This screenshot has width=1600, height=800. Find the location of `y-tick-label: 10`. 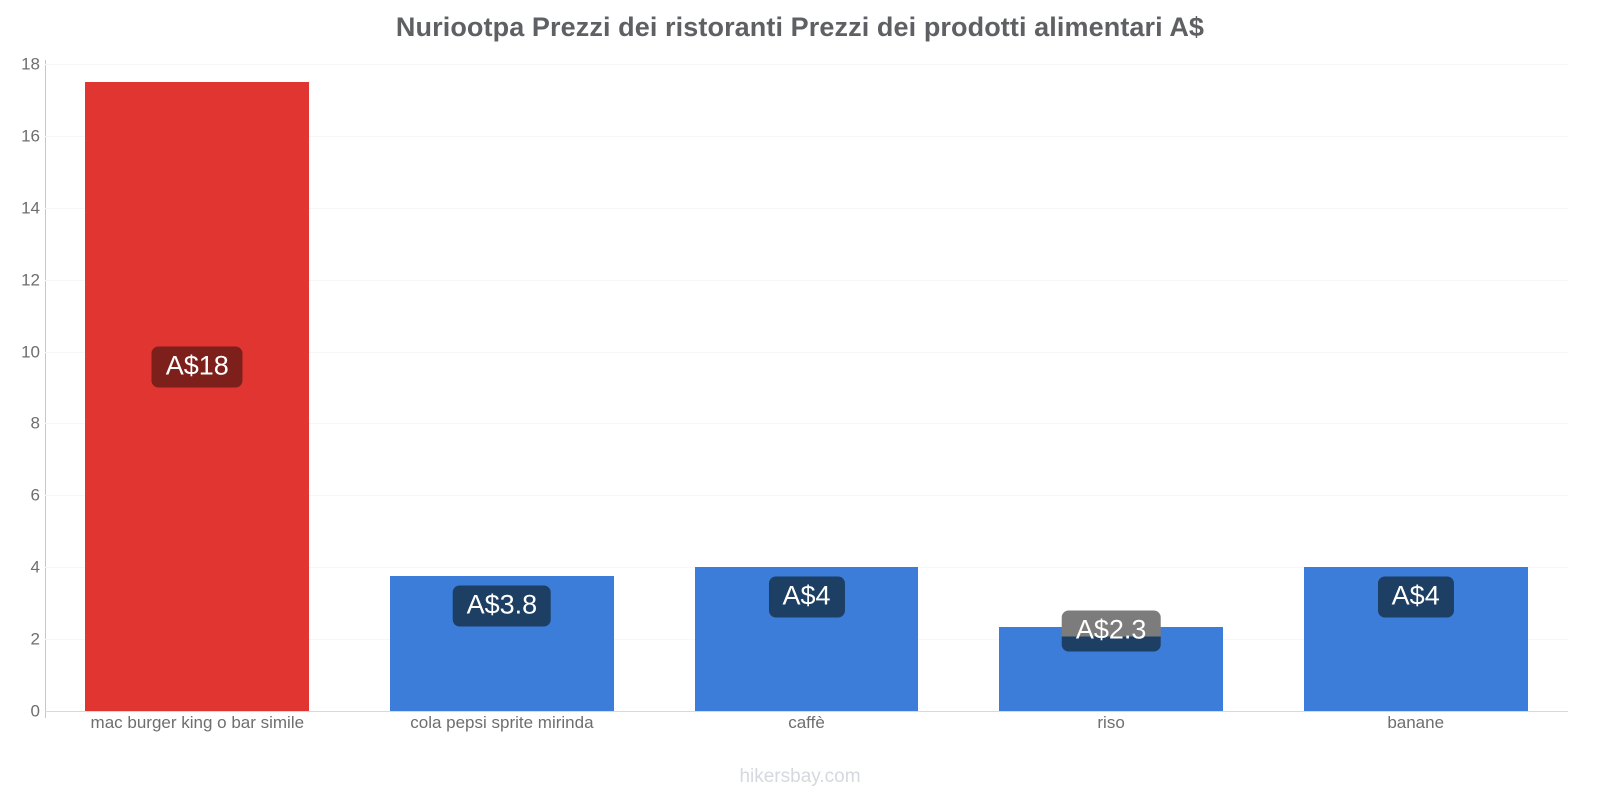

y-tick-label: 10 is located at coordinates (30, 352).